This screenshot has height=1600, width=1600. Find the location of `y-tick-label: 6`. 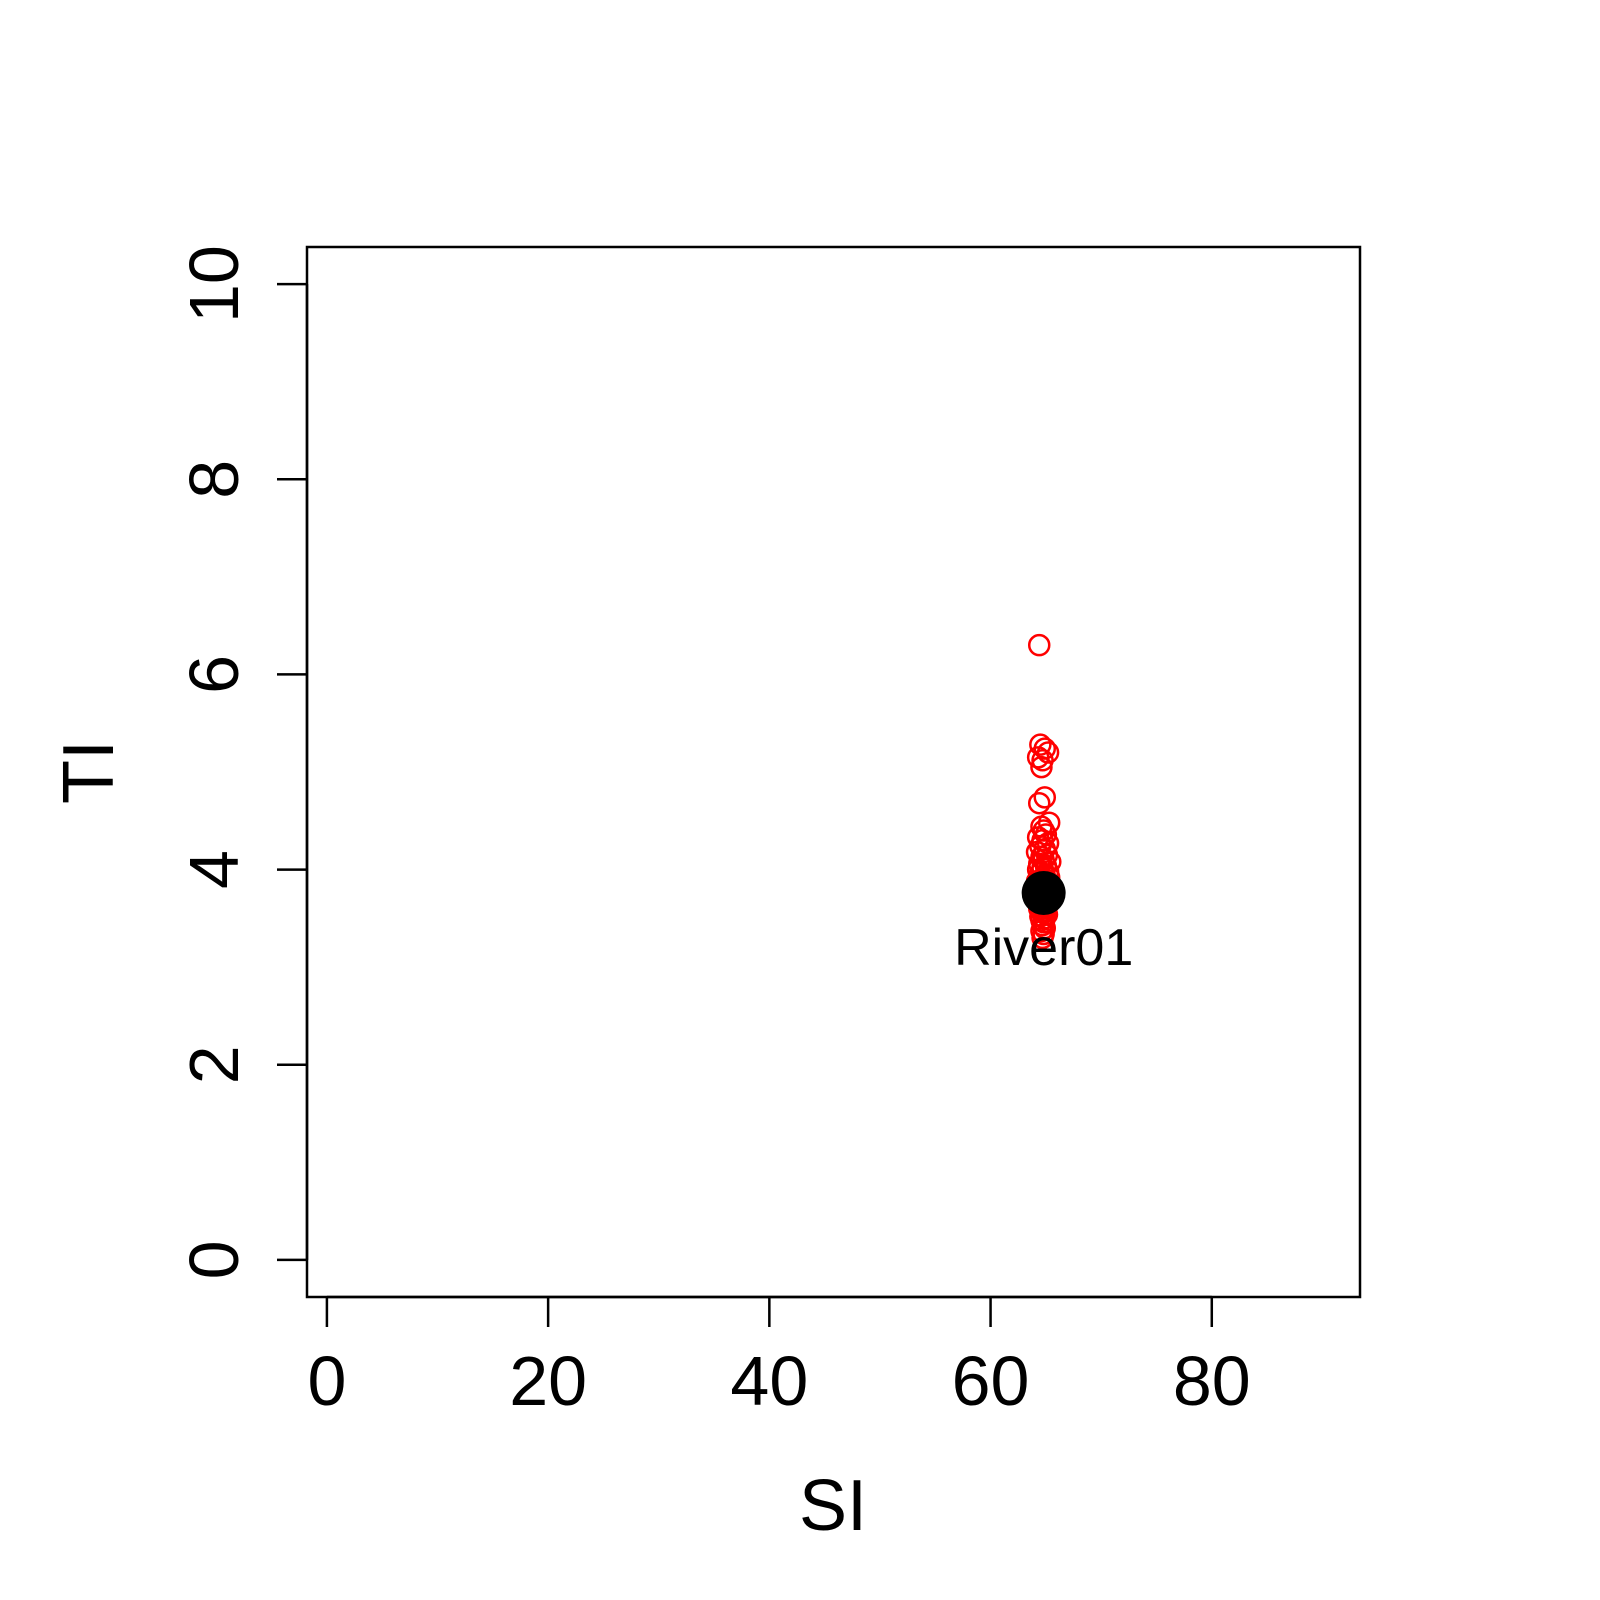

y-tick-label: 6 is located at coordinates (214, 674).